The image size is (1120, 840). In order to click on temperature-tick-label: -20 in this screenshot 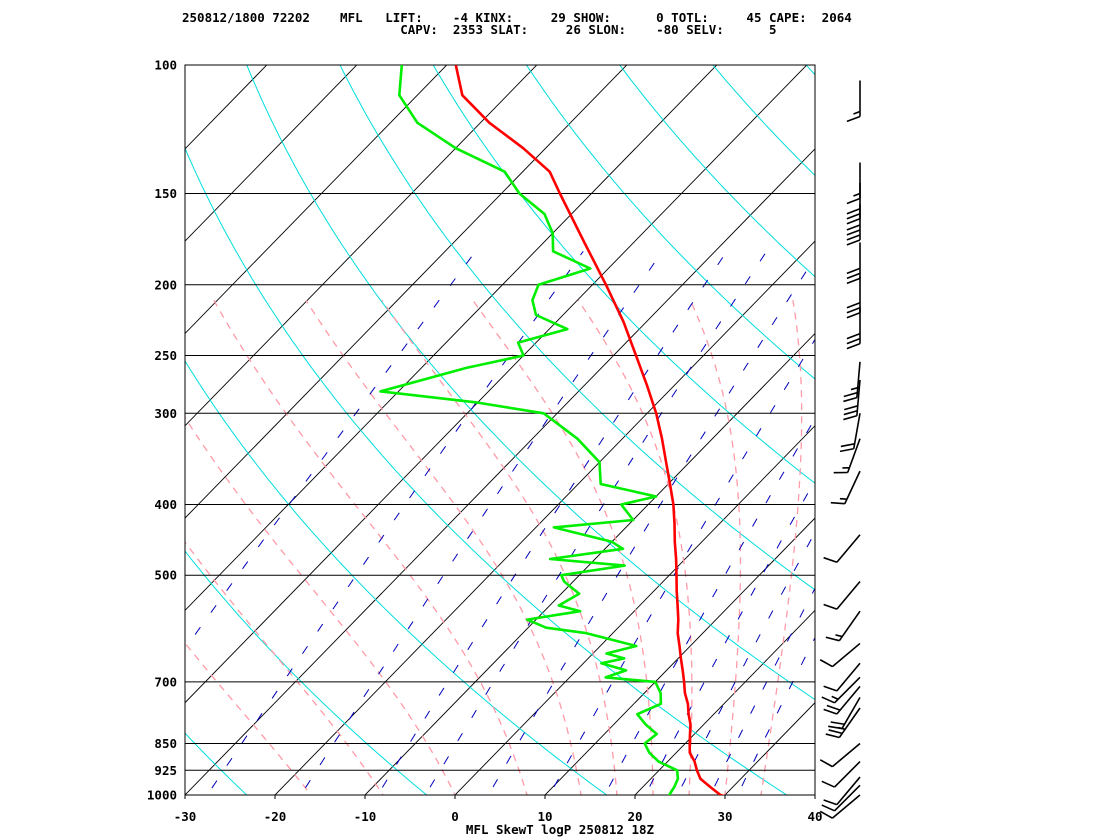, I will do `click(275, 816)`.